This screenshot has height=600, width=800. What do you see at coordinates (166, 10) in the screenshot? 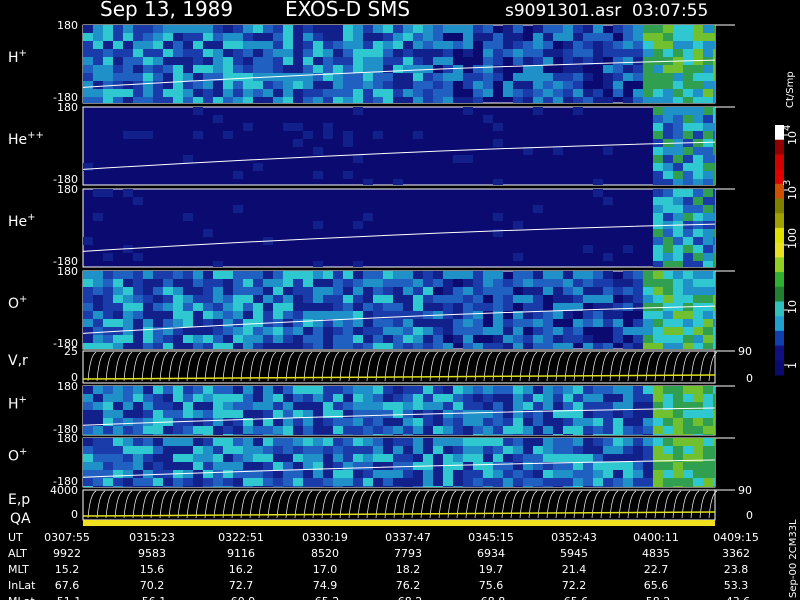
I see `title: Sep 13, 1989` at bounding box center [166, 10].